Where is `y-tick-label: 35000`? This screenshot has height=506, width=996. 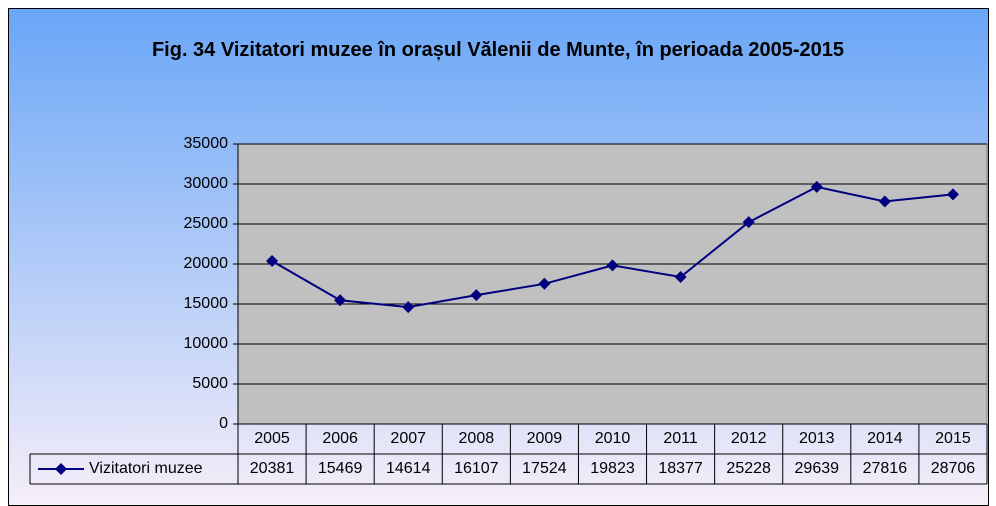
y-tick-label: 35000 is located at coordinates (206, 143).